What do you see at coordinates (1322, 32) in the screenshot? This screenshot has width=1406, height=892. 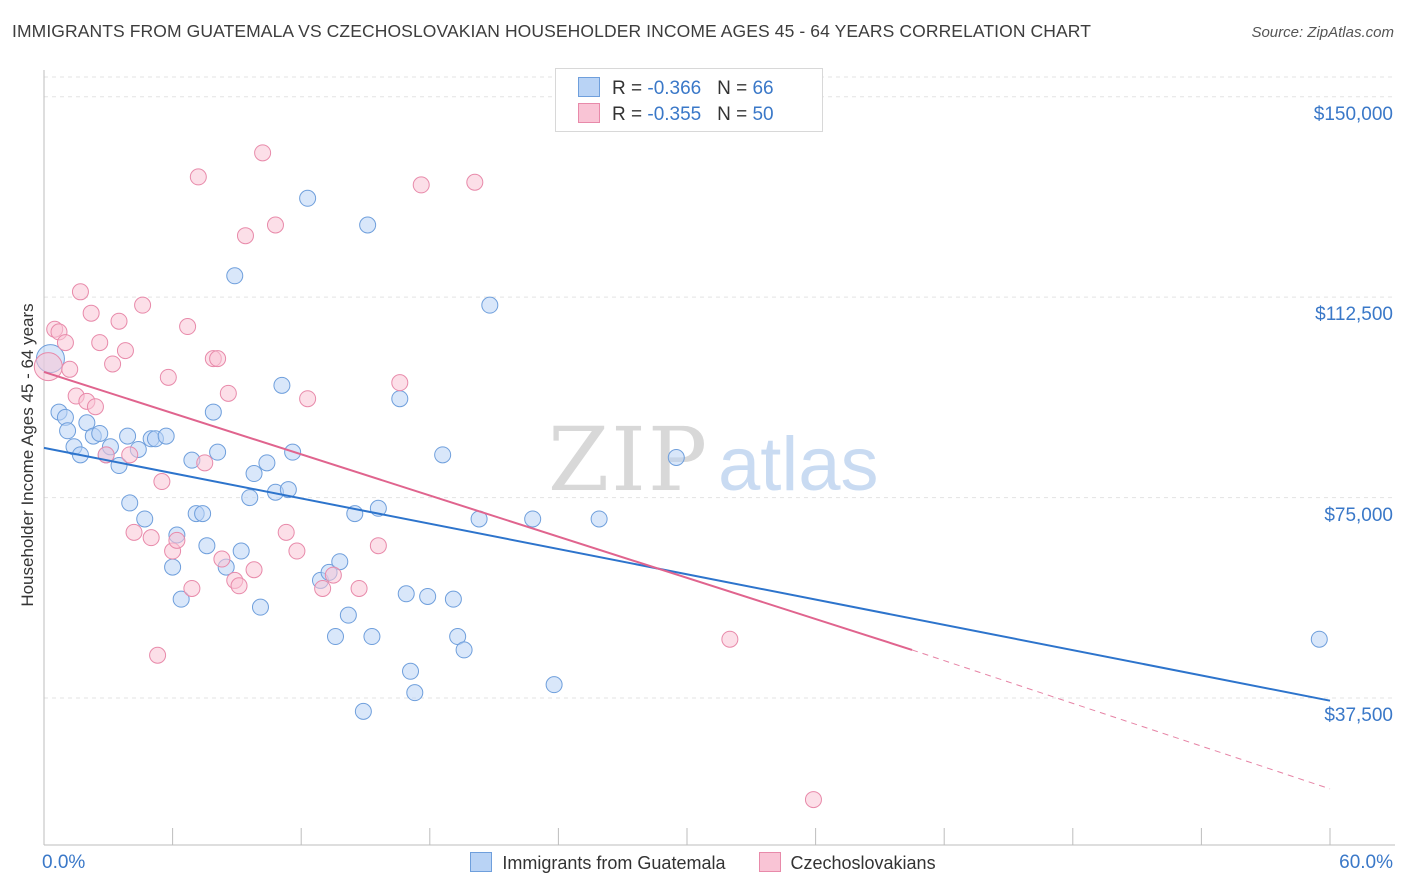 I see `source-label: Source: ZipAtlas.com` at bounding box center [1322, 32].